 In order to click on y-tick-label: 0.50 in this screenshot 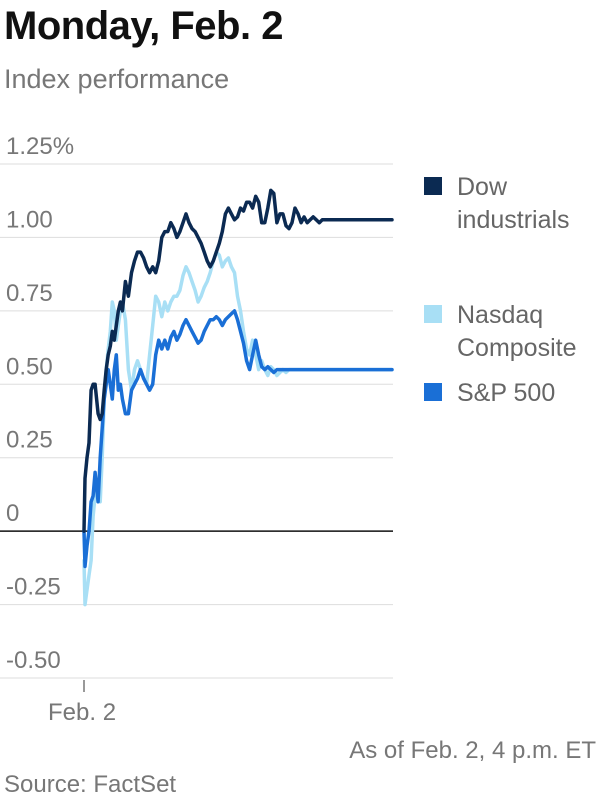, I will do `click(29, 366)`.